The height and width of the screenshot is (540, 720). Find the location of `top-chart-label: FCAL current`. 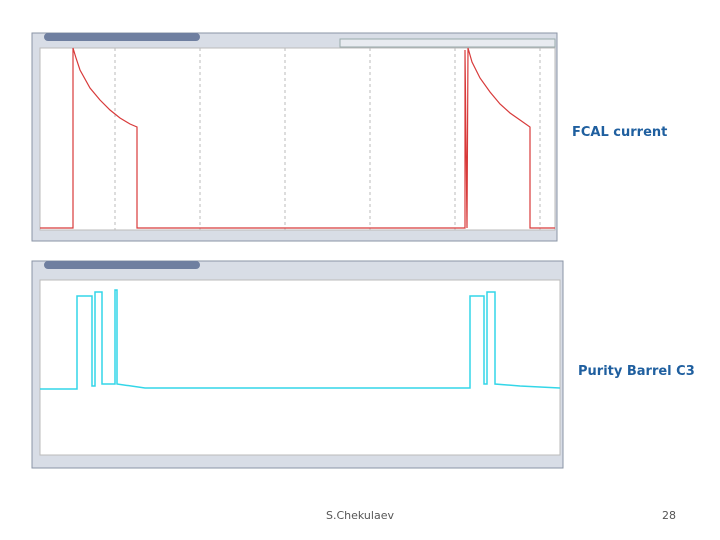

top-chart-label: FCAL current is located at coordinates (619, 132).